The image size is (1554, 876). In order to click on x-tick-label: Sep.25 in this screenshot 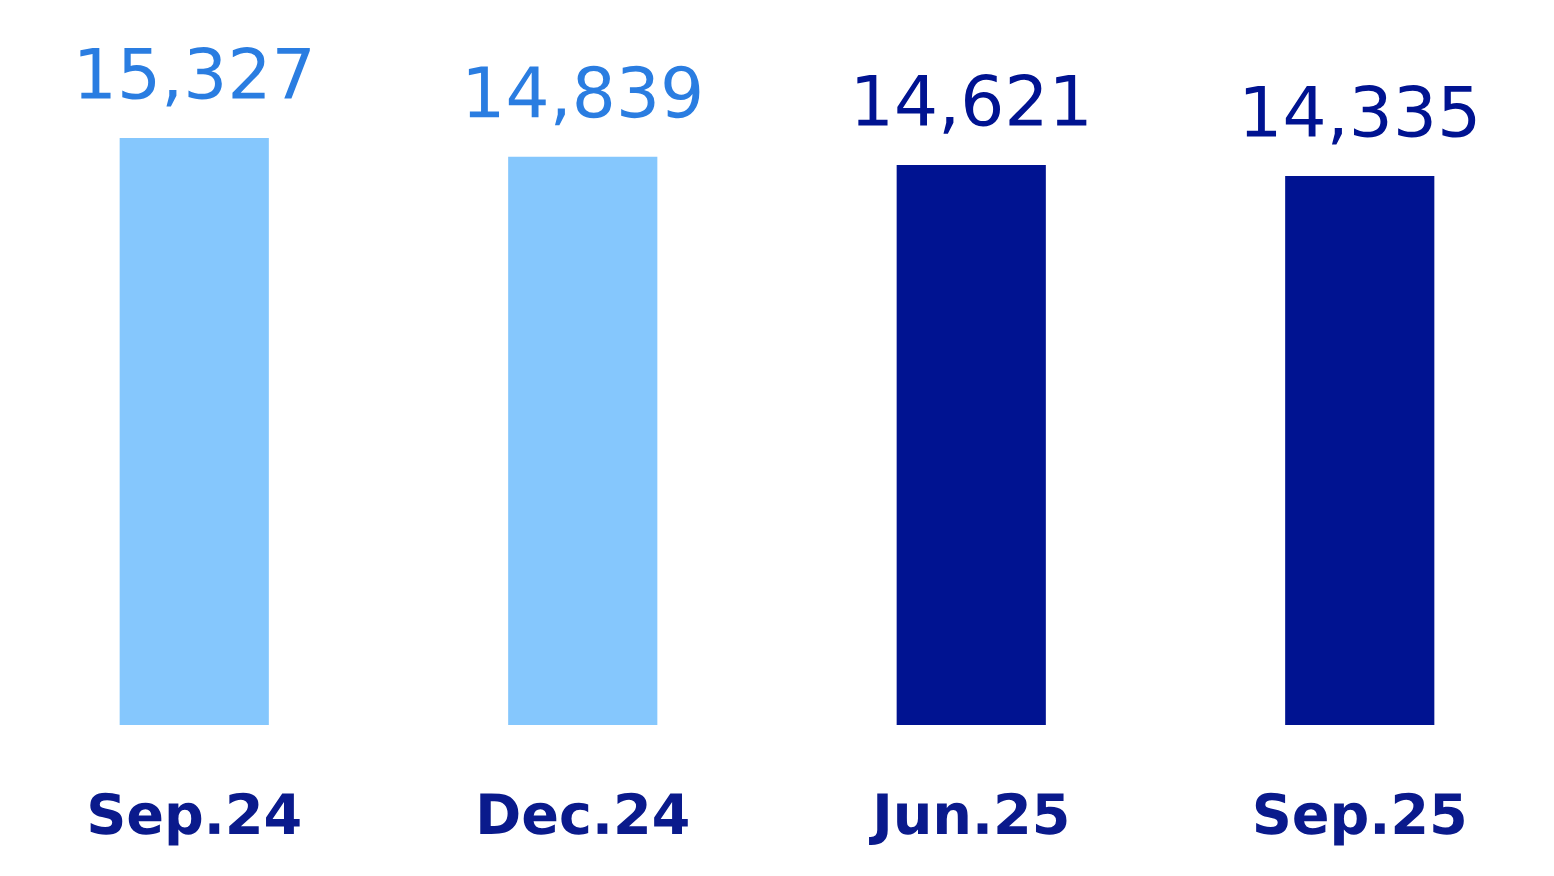, I will do `click(1359, 819)`.